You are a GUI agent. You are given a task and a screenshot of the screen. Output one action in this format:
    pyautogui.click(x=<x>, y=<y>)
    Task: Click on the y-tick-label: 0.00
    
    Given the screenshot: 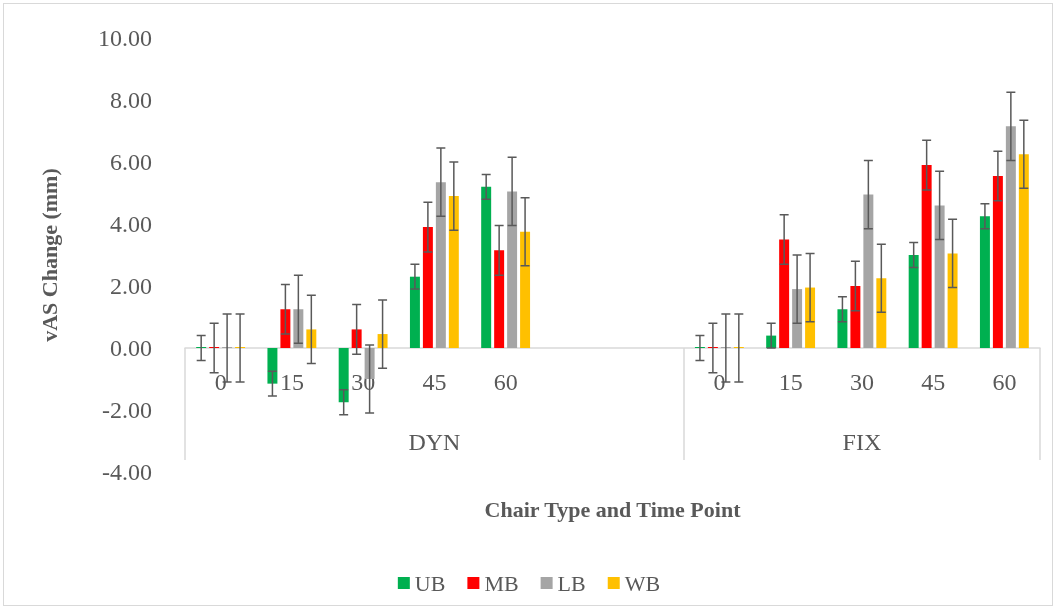 What is the action you would take?
    pyautogui.click(x=131, y=348)
    